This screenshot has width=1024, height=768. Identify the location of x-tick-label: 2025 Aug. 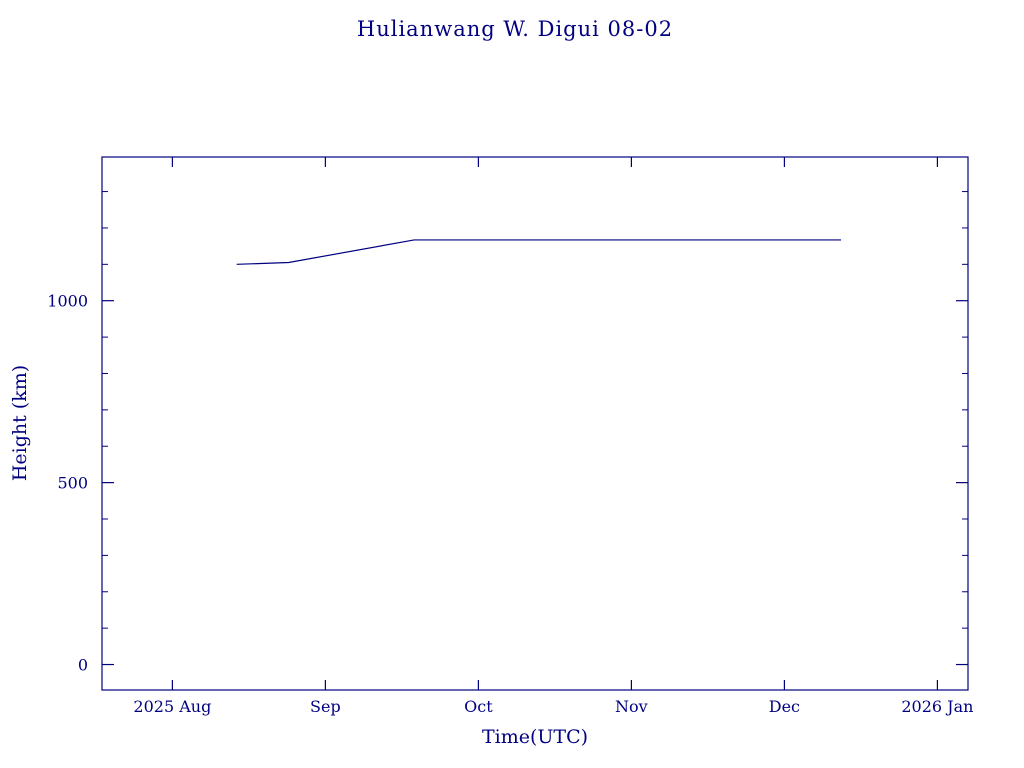
(172, 706).